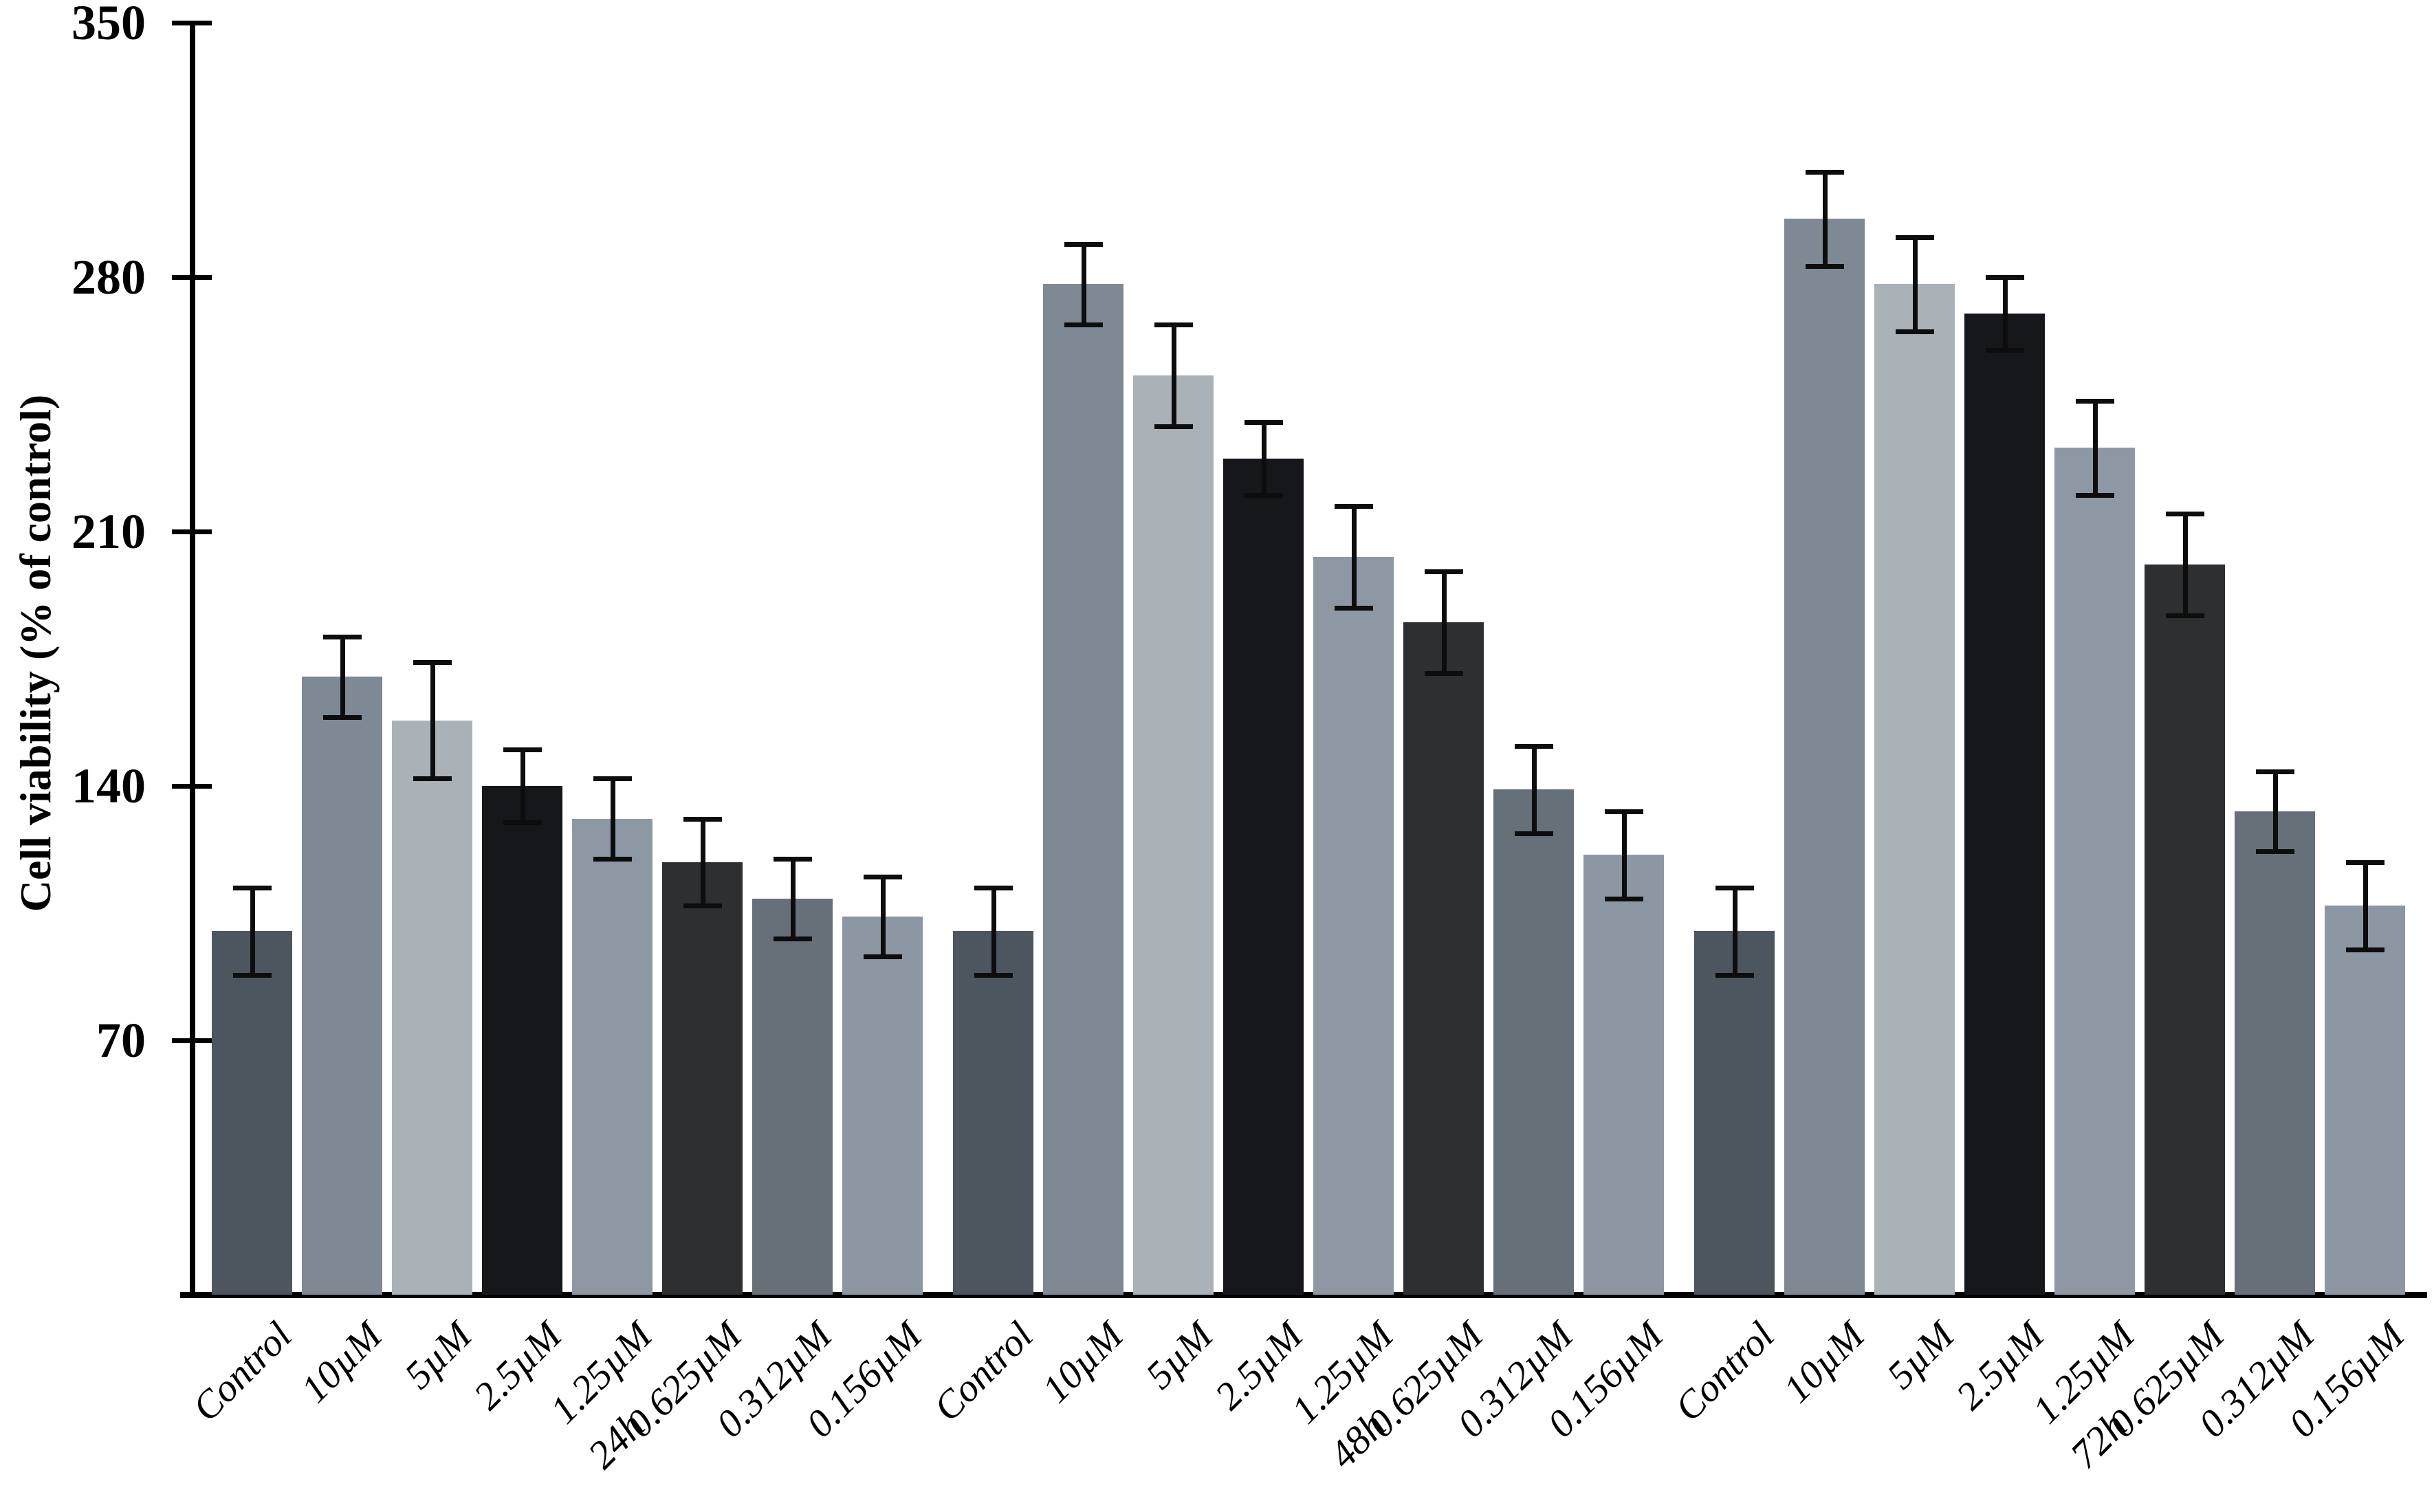 Image resolution: width=2434 pixels, height=1512 pixels. Describe the element at coordinates (2275, 812) in the screenshot. I see `error-bar-72h-0-312-m` at that location.